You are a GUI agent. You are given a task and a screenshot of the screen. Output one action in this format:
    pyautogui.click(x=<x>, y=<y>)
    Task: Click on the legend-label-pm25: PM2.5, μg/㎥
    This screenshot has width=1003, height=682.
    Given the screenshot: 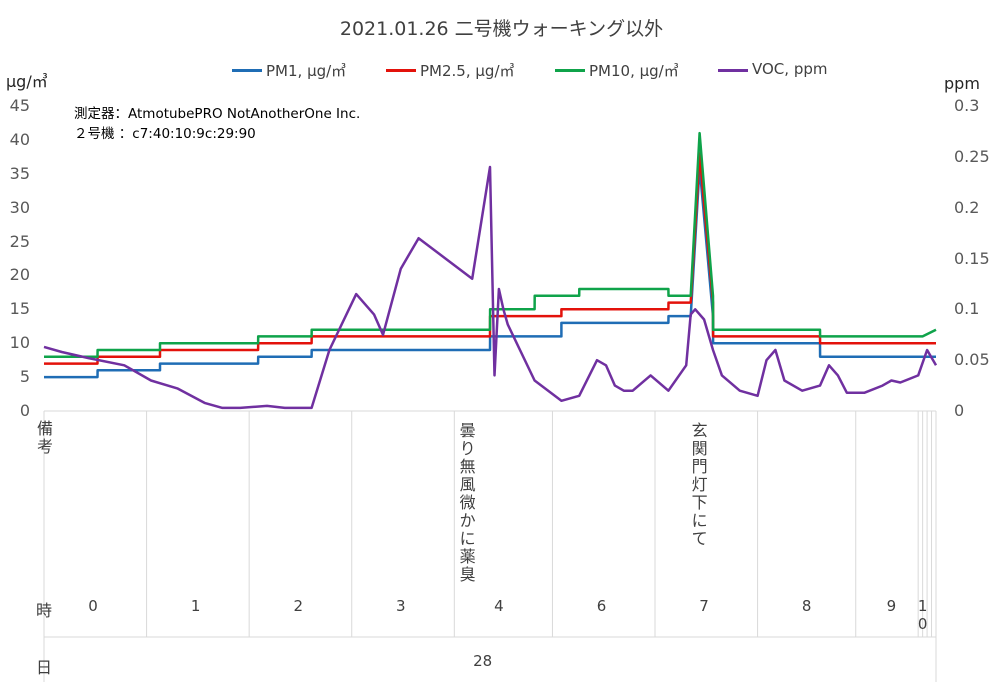 What is the action you would take?
    pyautogui.click(x=467, y=71)
    